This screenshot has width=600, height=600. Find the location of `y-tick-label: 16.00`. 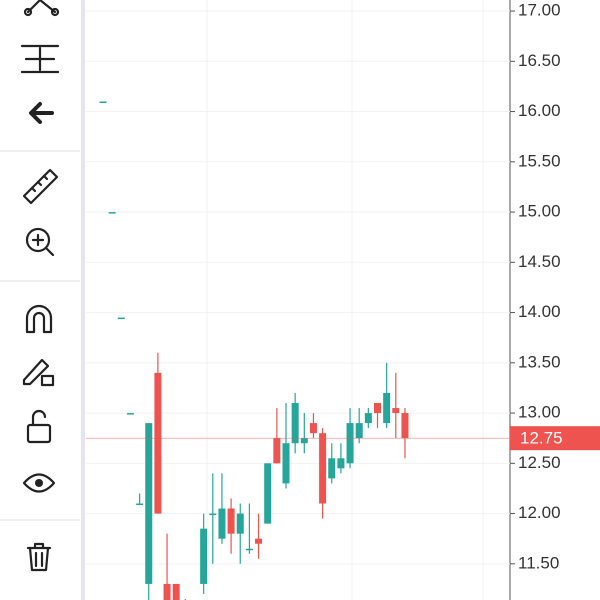

y-tick-label: 16.00 is located at coordinates (539, 110).